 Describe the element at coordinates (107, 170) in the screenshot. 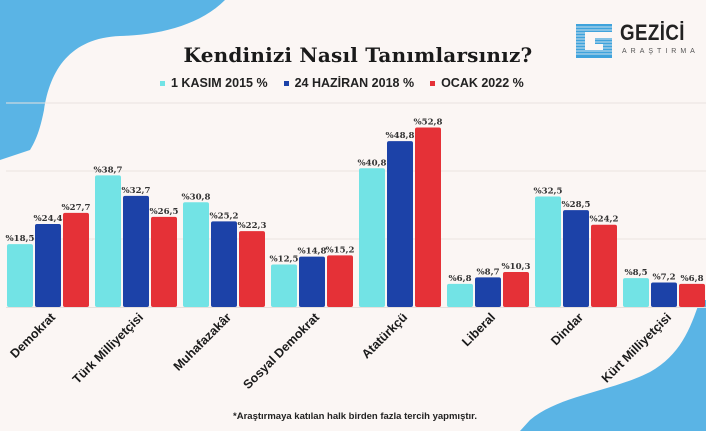

I see `data-label: %38,7` at that location.